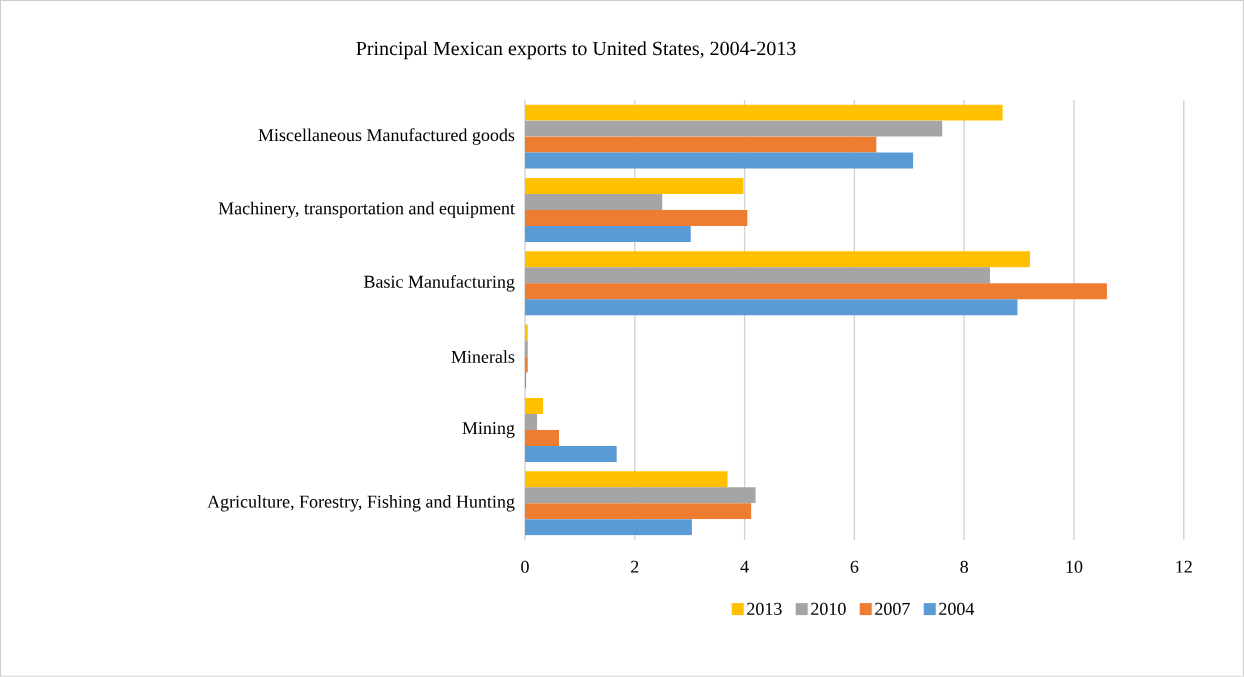 This screenshot has width=1244, height=677. Describe the element at coordinates (744, 566) in the screenshot. I see `x-tick-label: 4` at that location.